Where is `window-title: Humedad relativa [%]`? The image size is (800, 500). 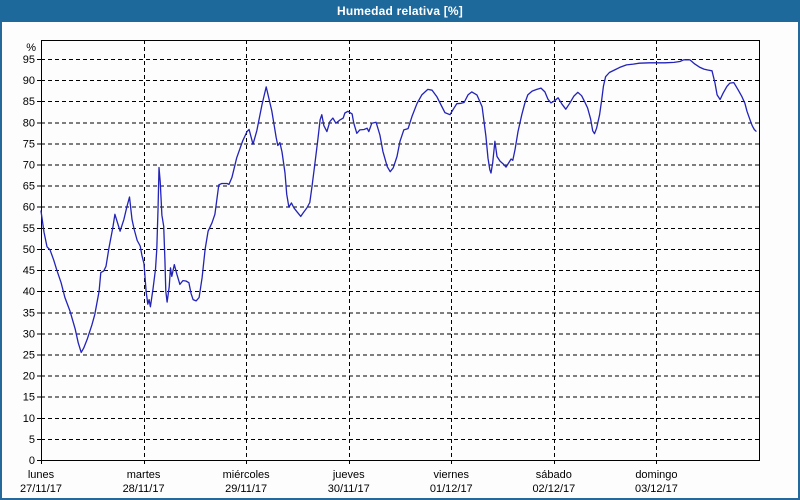
window-title: Humedad relativa [%] is located at coordinates (400, 11).